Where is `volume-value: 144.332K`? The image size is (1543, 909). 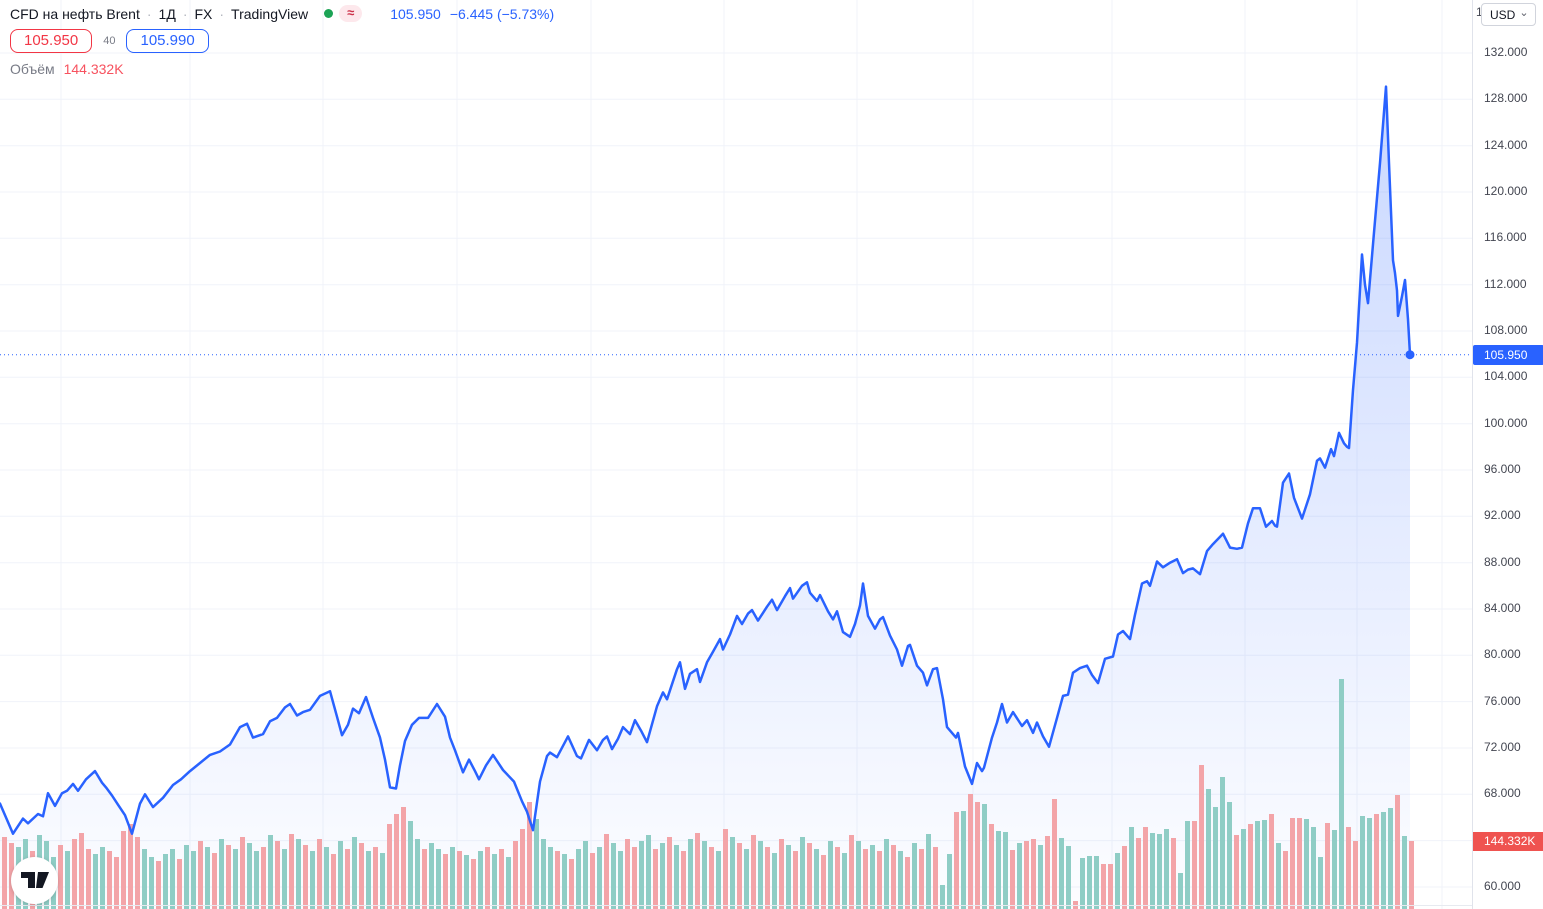 volume-value: 144.332K is located at coordinates (93, 69).